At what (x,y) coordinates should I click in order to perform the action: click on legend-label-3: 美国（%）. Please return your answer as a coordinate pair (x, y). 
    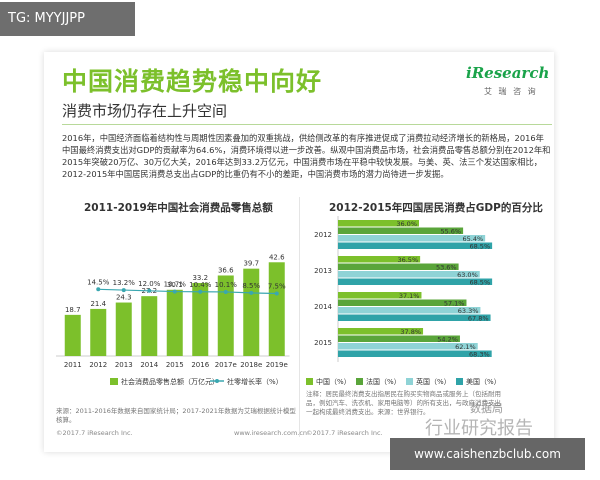
    Looking at the image, I should click on (483, 381).